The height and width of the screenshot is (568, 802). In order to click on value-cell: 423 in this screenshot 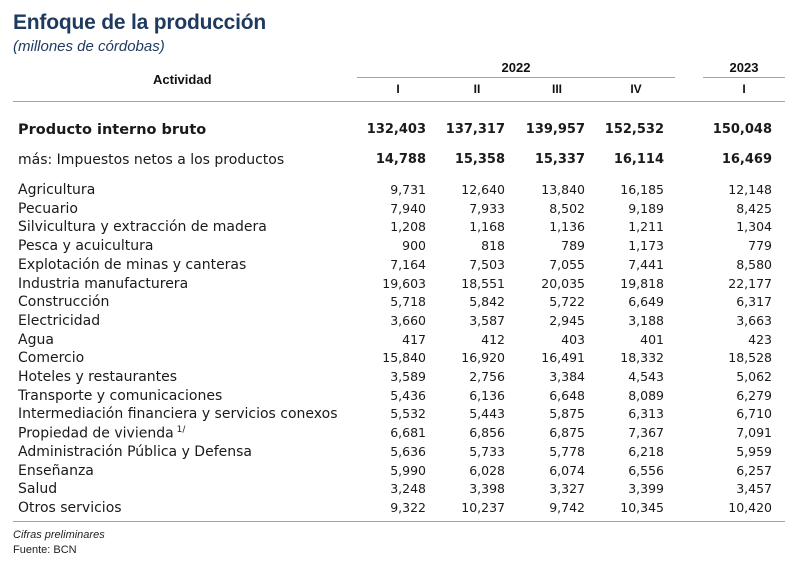, I will do `click(760, 339)`.